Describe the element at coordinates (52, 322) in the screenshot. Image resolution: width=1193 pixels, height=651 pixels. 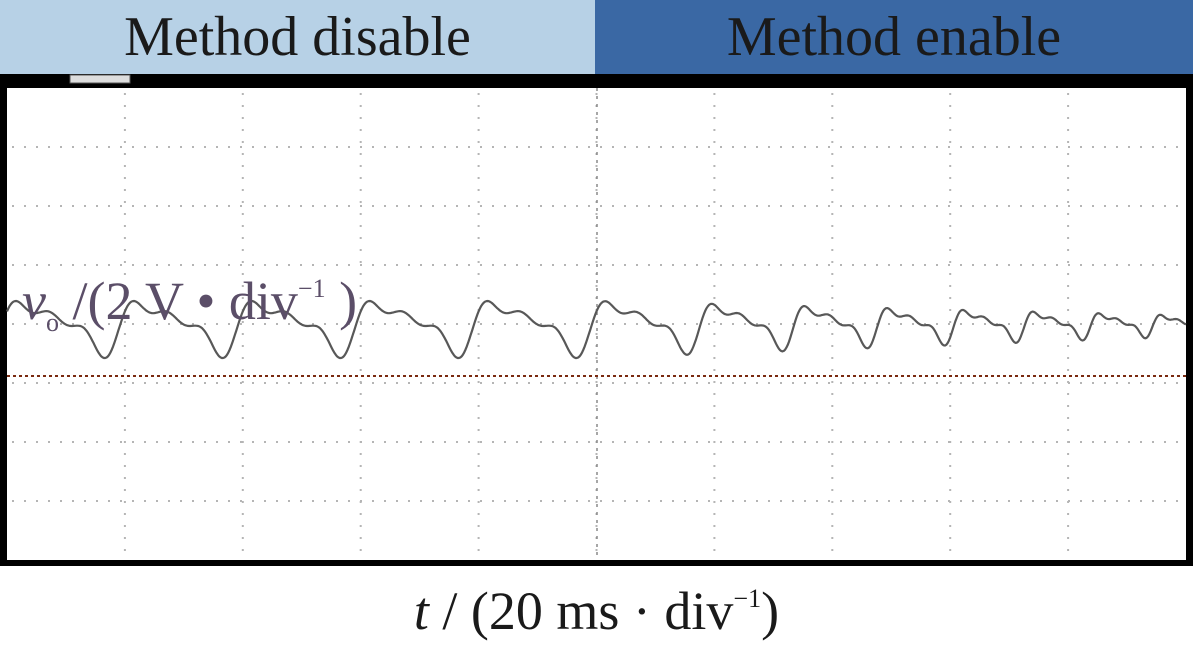
I see `y-symbol-subscript: o` at that location.